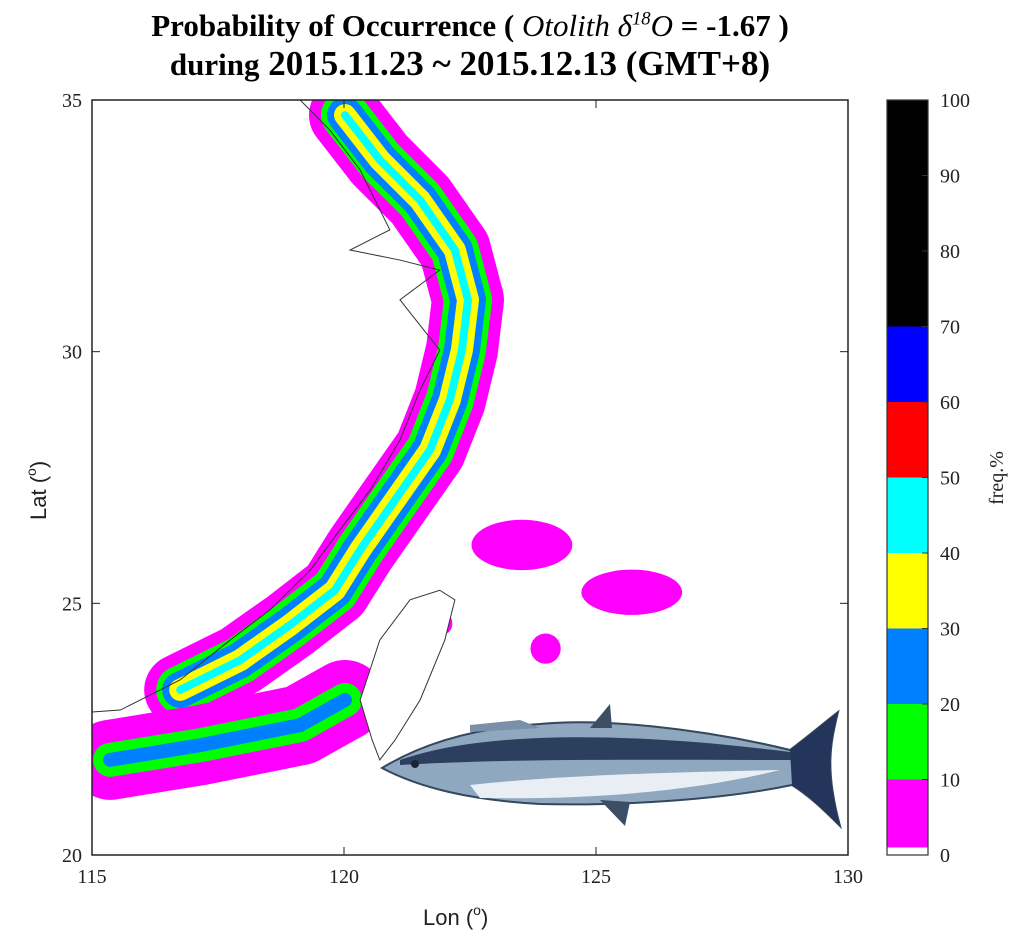 This screenshot has width=1035, height=937. What do you see at coordinates (950, 177) in the screenshot?
I see `colorbar-tick-label: 90` at bounding box center [950, 177].